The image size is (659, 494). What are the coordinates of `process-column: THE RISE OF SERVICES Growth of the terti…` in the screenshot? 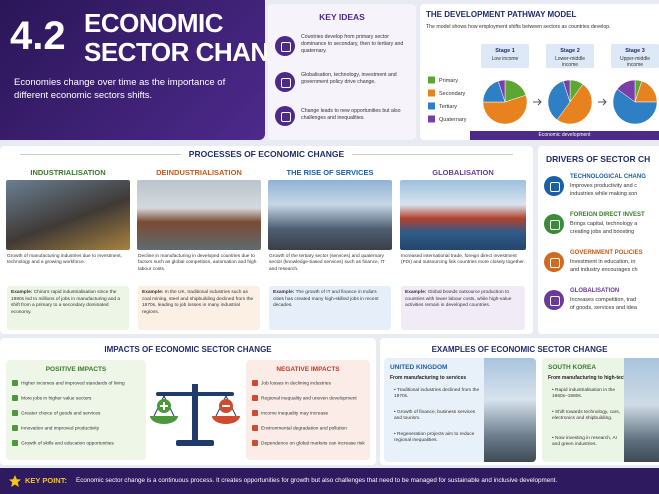 It's located at (330, 240).